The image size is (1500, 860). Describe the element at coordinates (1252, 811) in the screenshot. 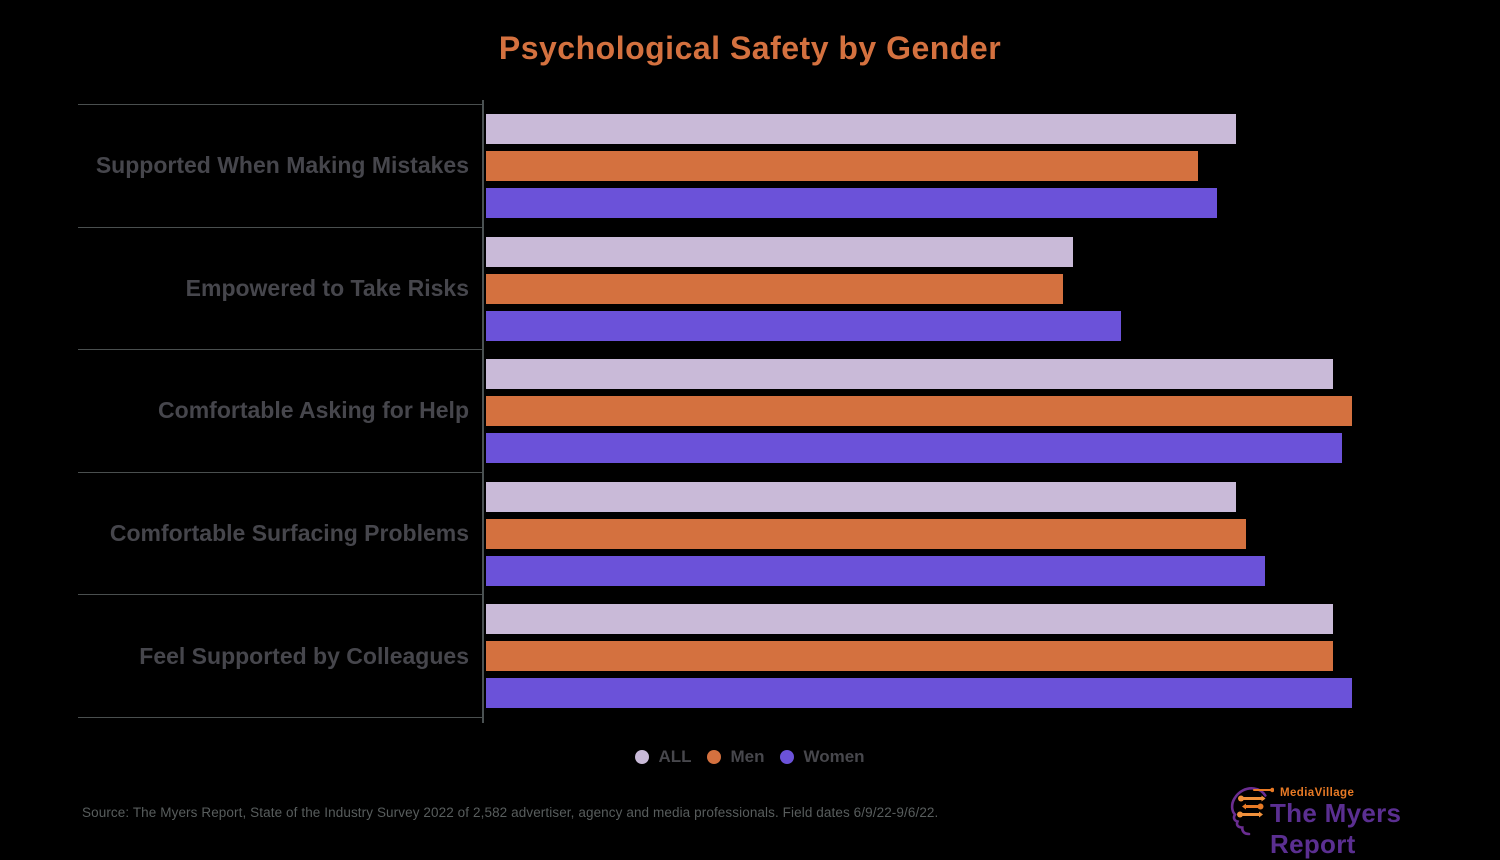

I see `head-network-icon` at that location.